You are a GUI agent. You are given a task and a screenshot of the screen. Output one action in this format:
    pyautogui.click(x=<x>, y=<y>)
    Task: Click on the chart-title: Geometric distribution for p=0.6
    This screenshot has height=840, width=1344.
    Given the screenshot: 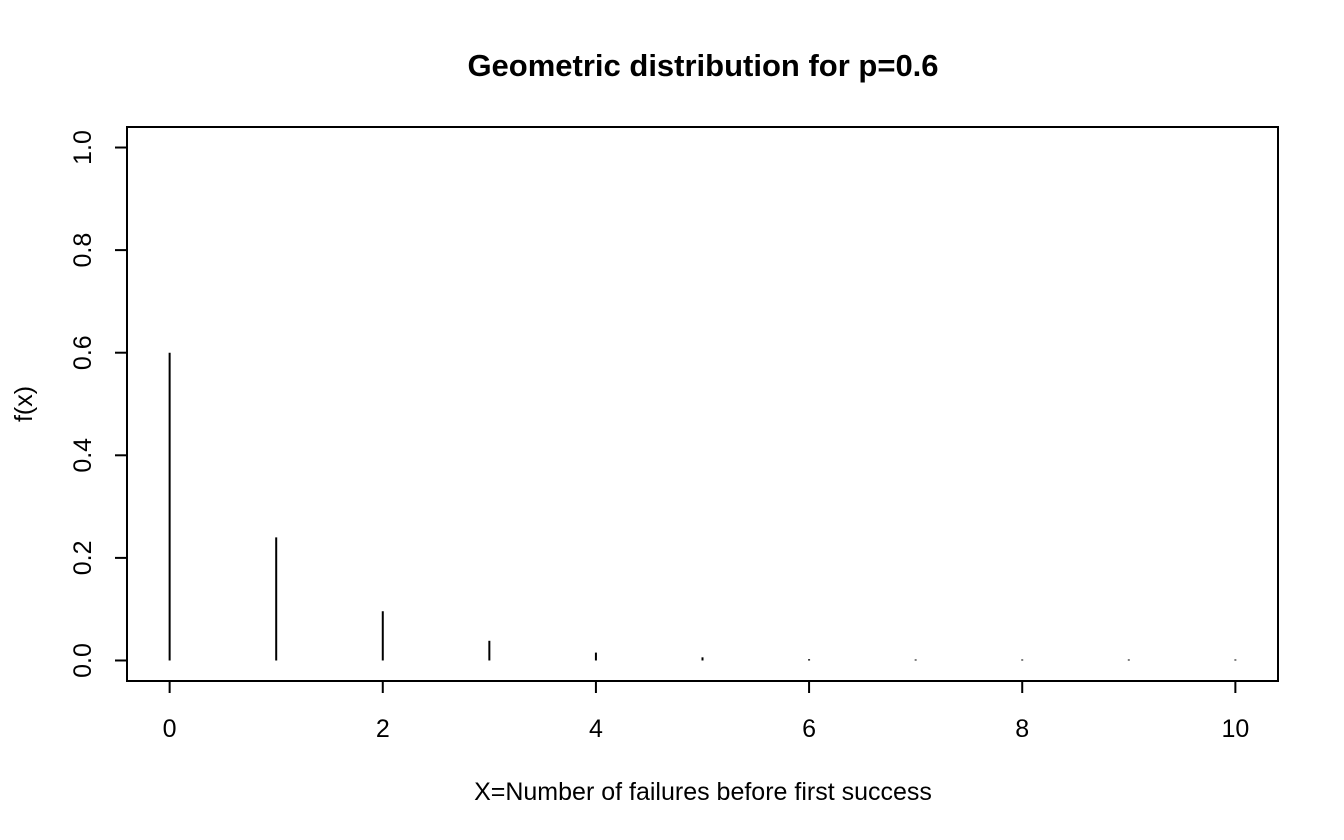 What is the action you would take?
    pyautogui.click(x=702, y=65)
    